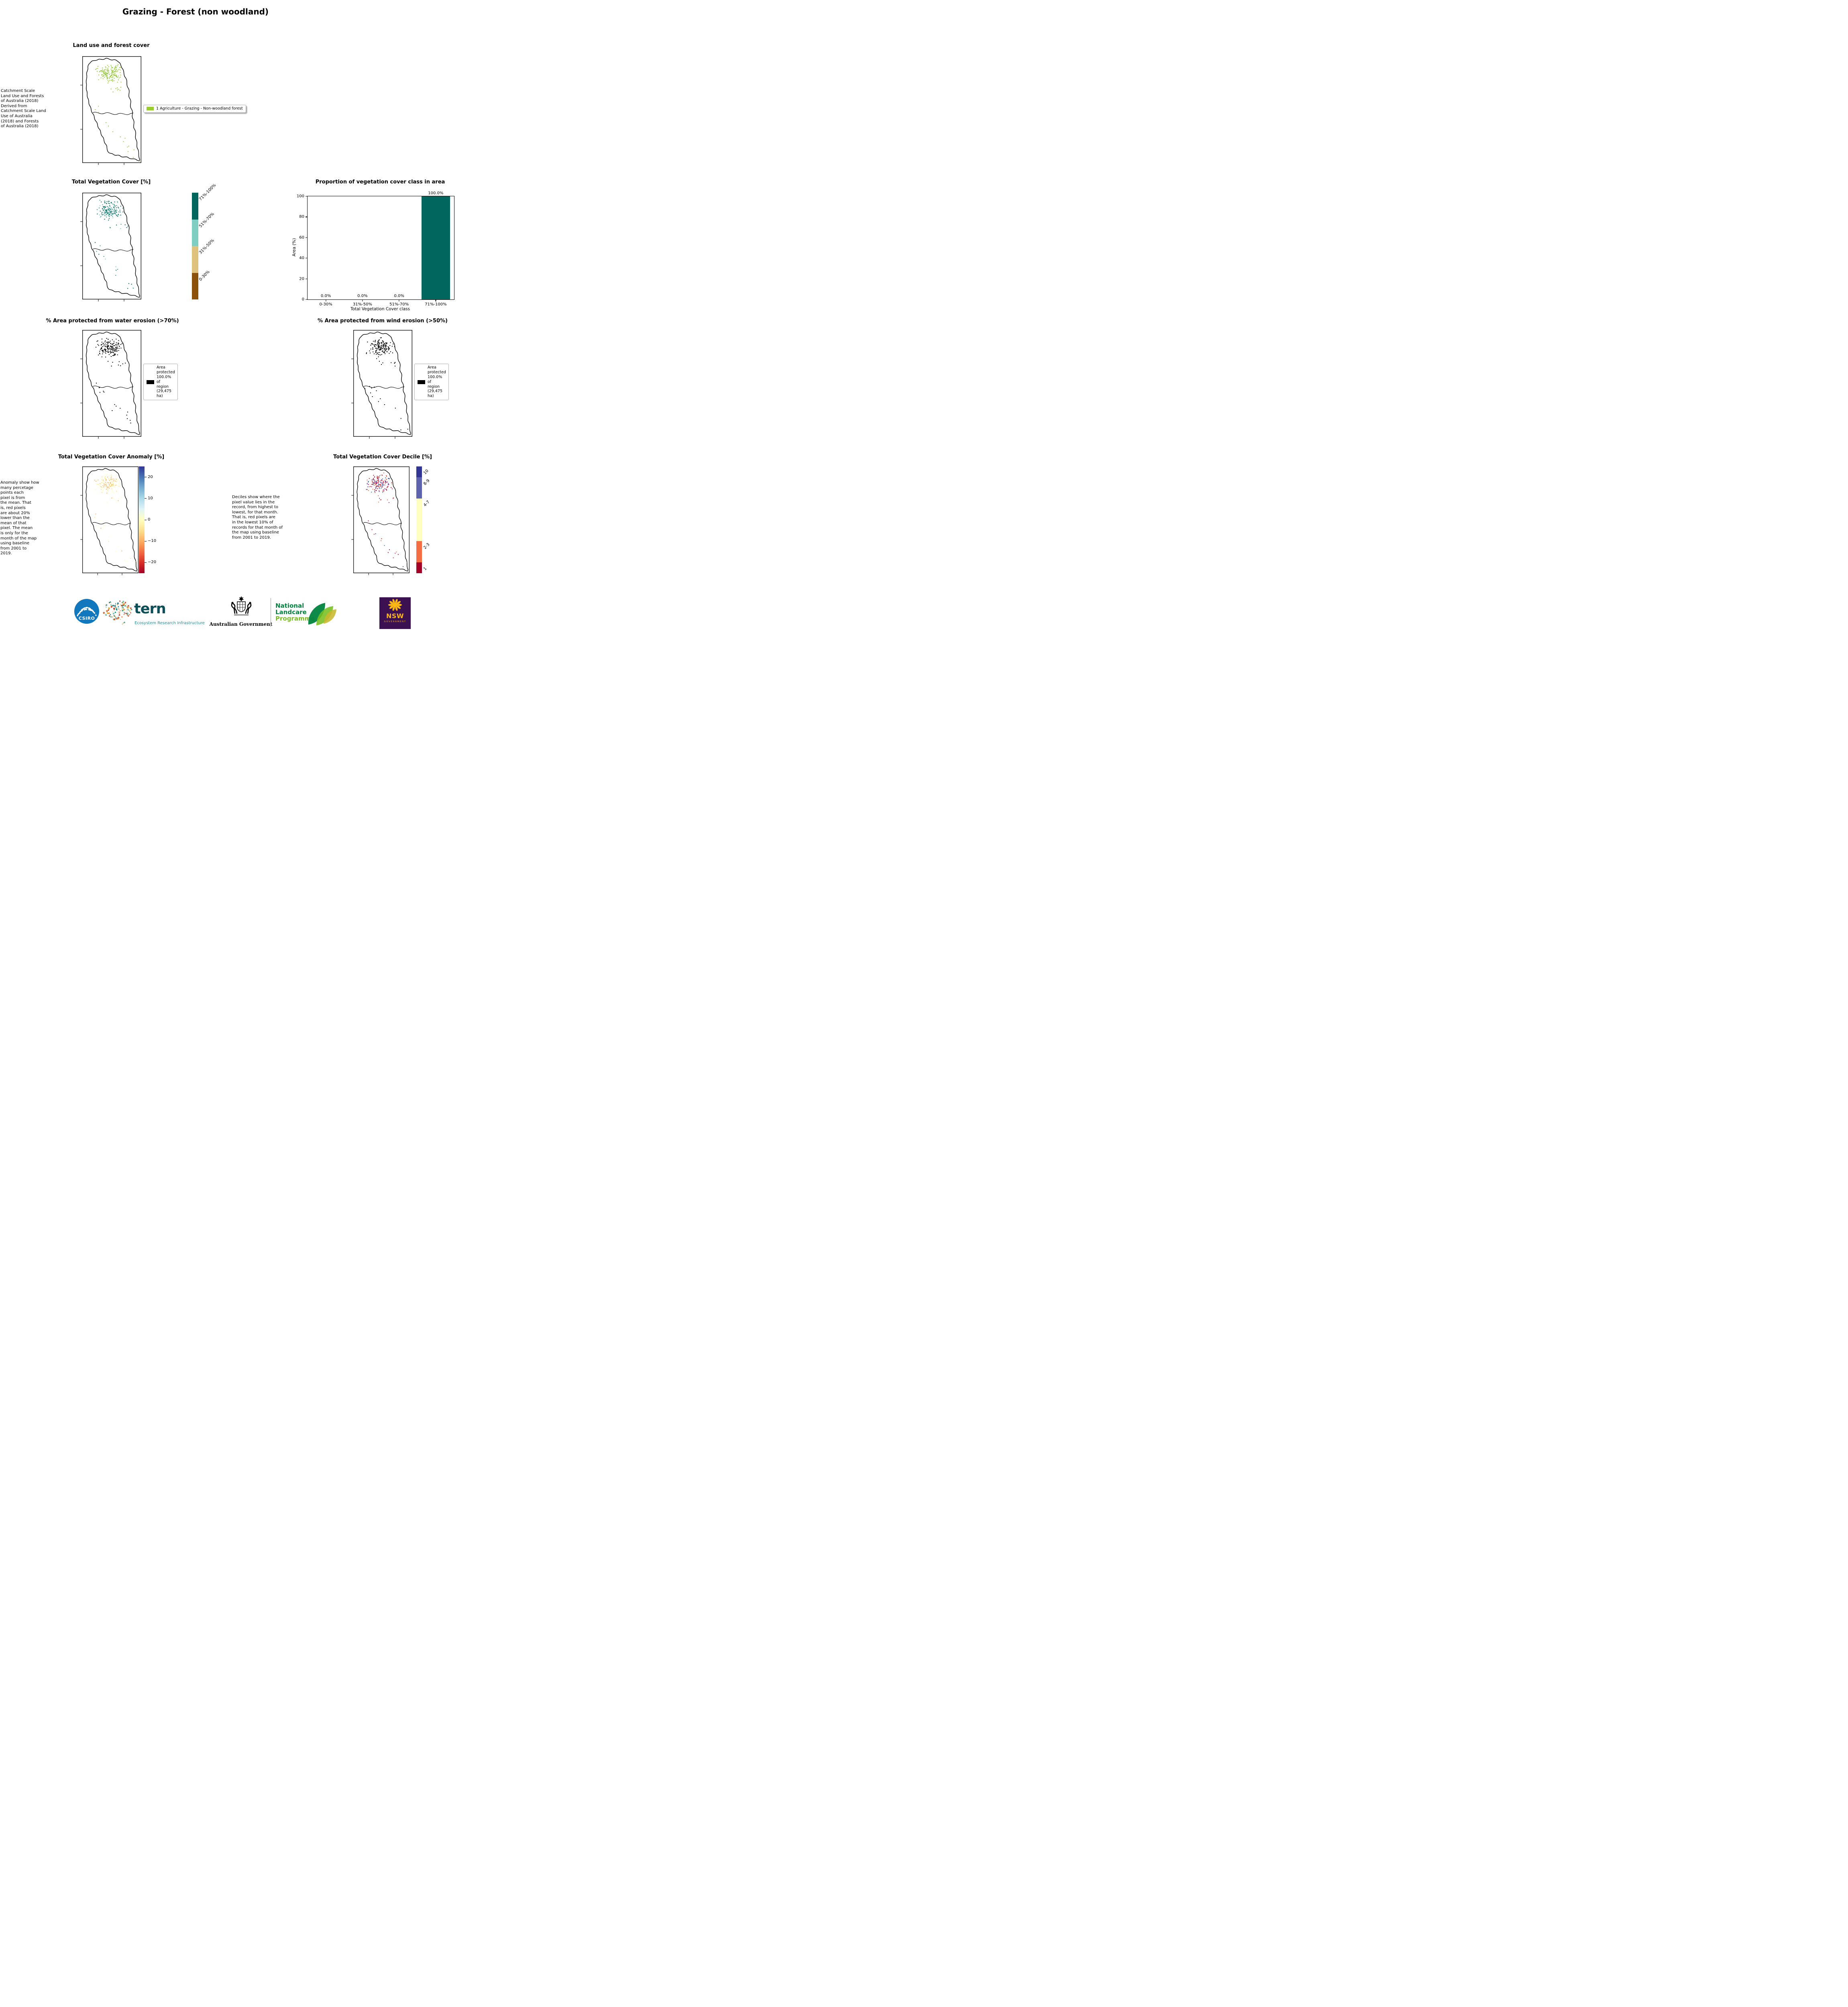 This screenshot has height=2007, width=1848. I want to click on y-tick-label: 80, so click(301, 216).